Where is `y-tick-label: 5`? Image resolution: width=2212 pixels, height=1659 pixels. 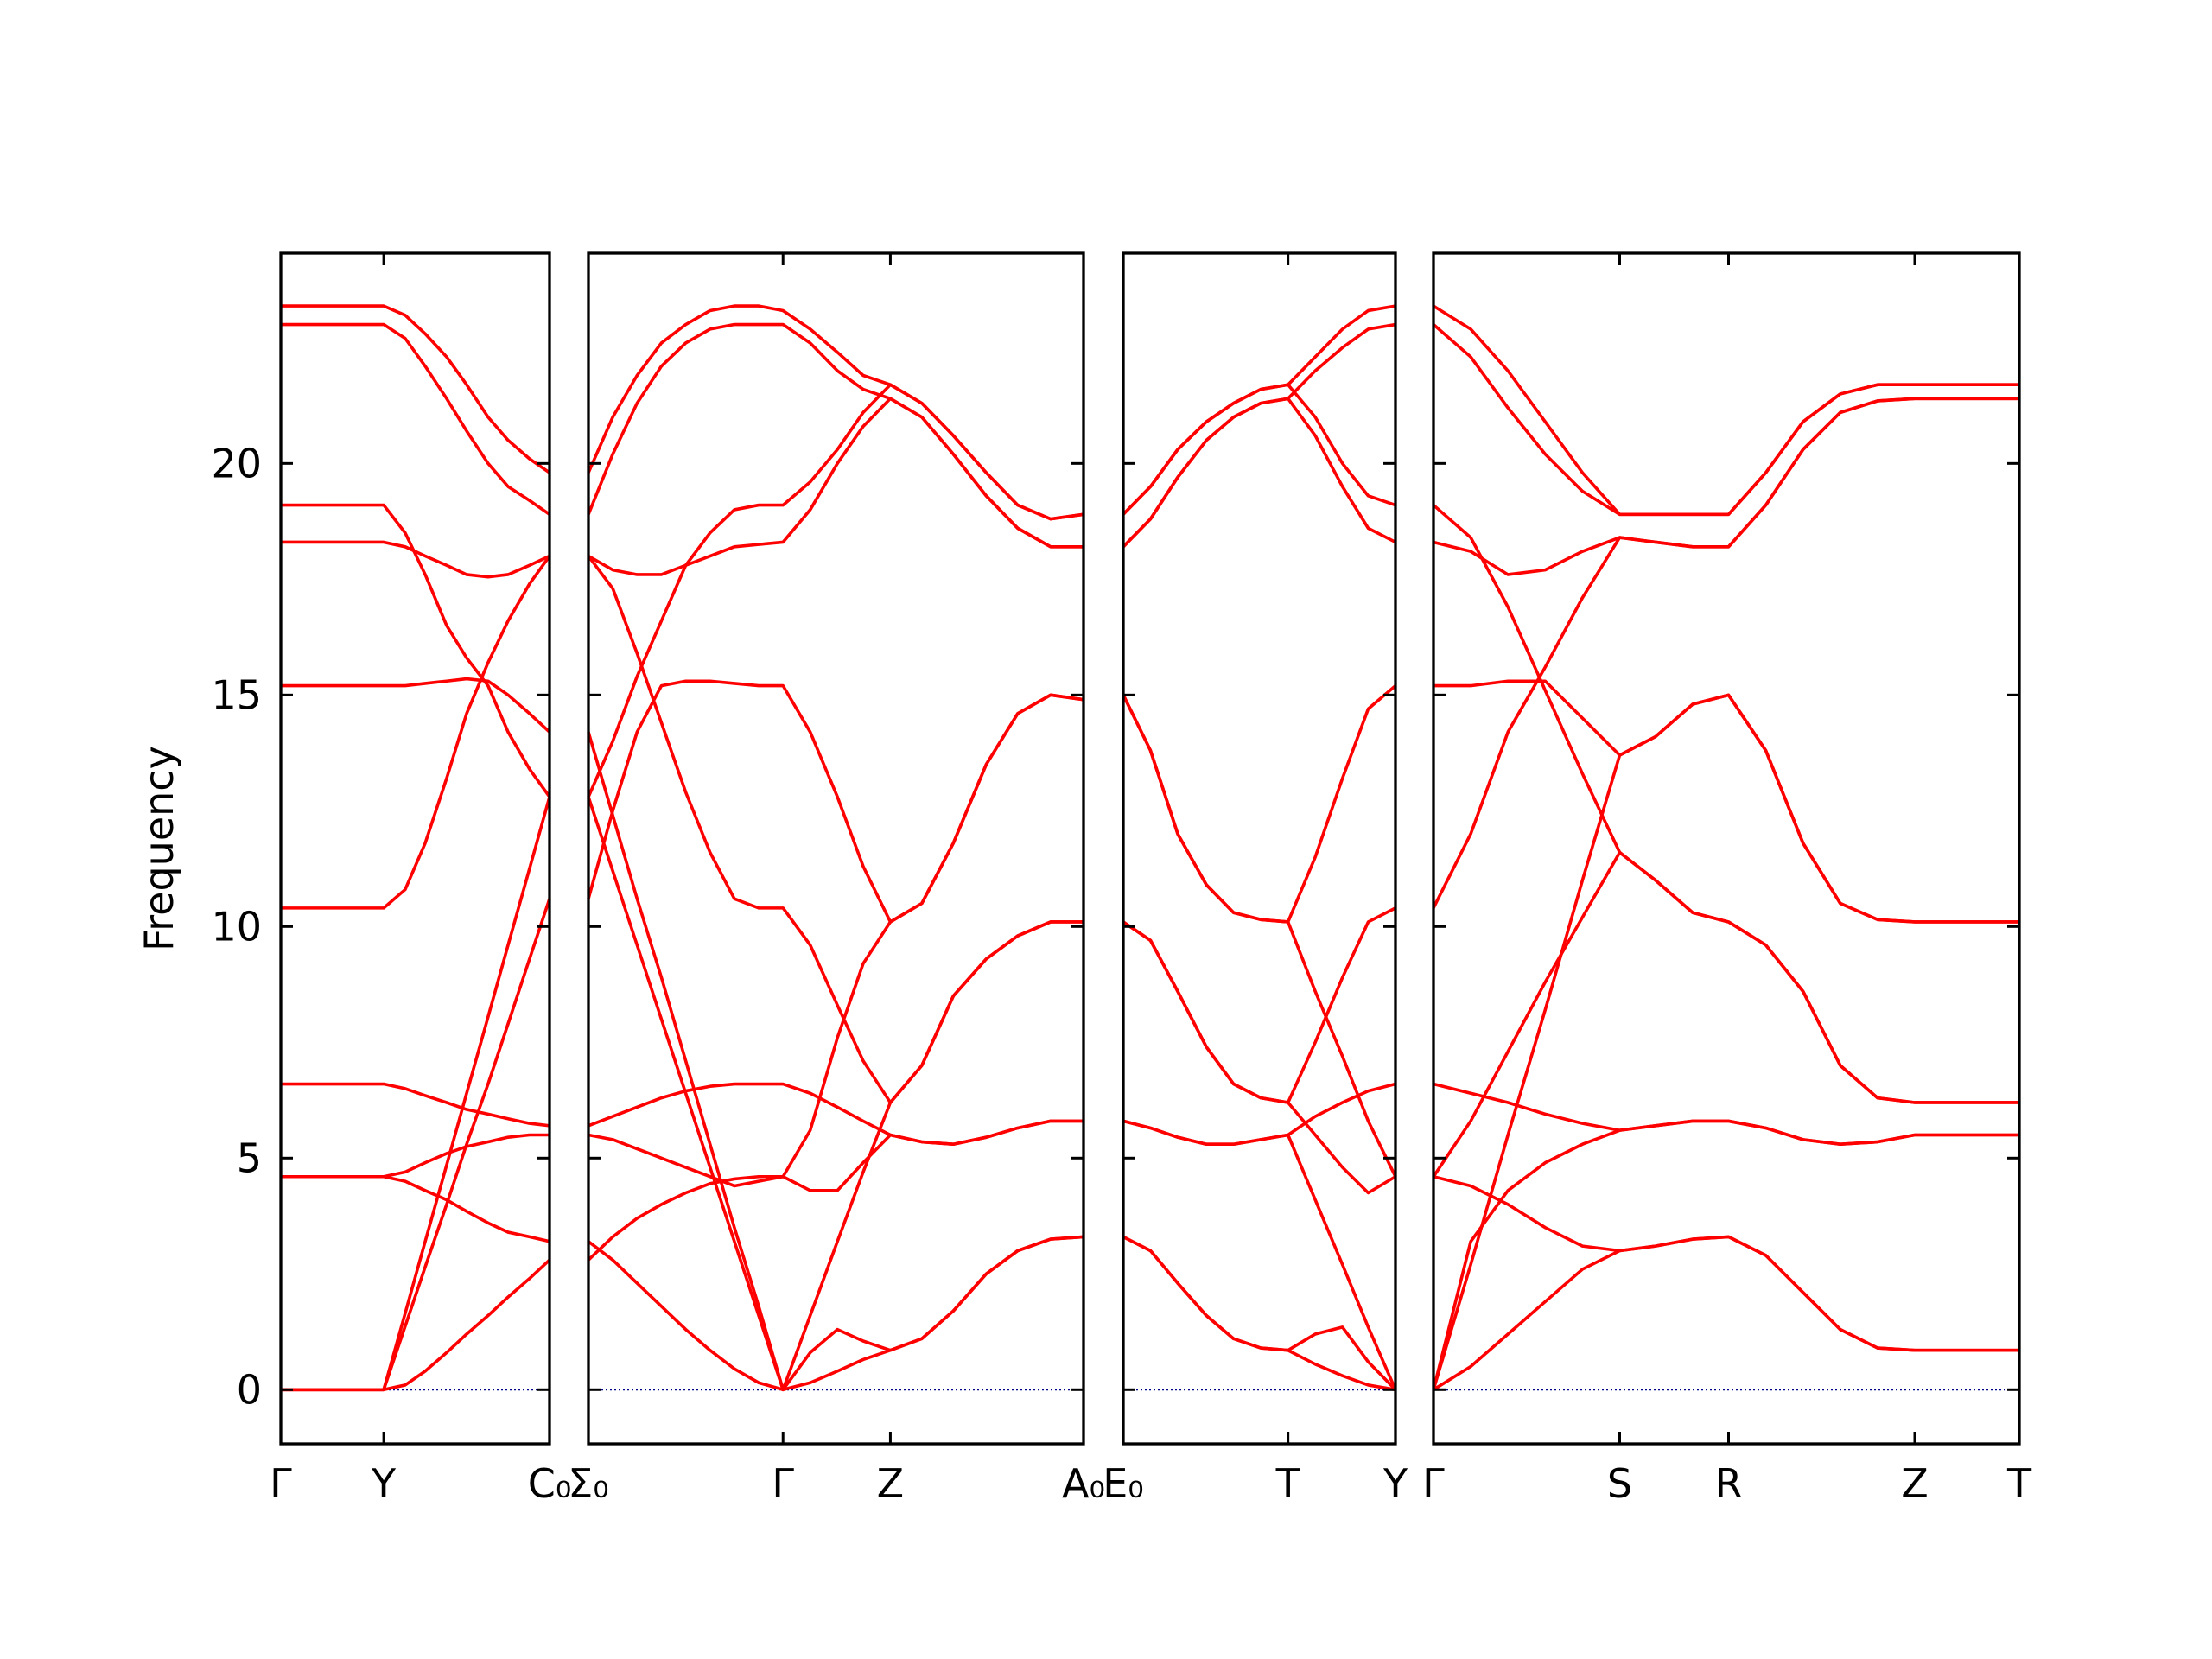 y-tick-label: 5 is located at coordinates (249, 1158).